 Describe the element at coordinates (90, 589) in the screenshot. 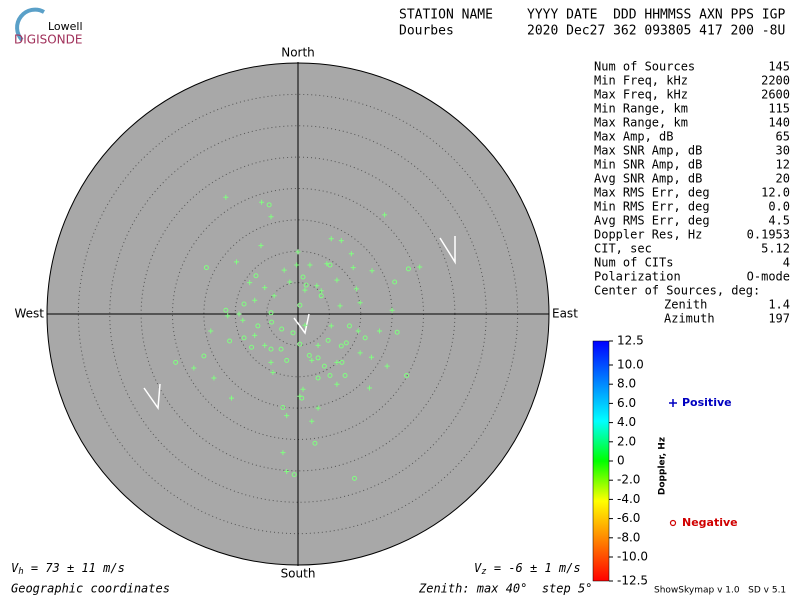

I see `coords-text: Geographic coordinates` at that location.